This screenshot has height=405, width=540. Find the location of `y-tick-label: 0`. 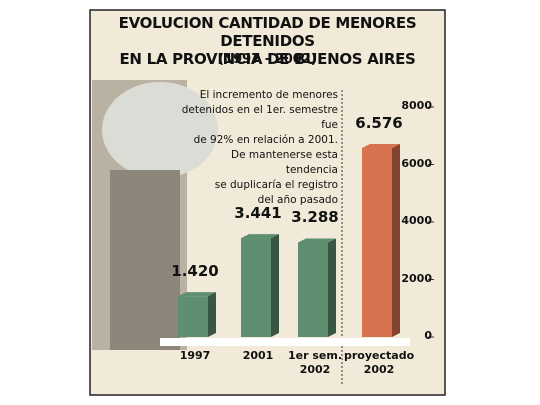

y-tick-label: 0 is located at coordinates (428, 335).